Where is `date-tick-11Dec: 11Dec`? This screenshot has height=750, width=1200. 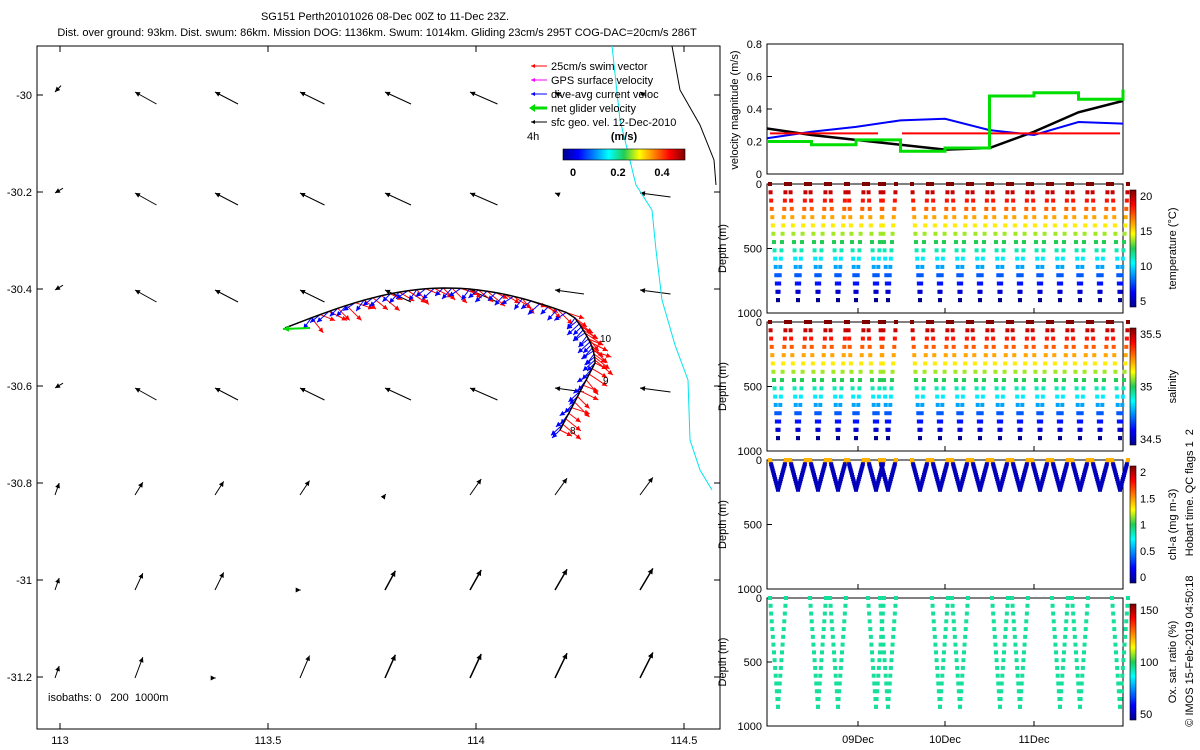 date-tick-11Dec: 11Dec is located at coordinates (1034, 740).